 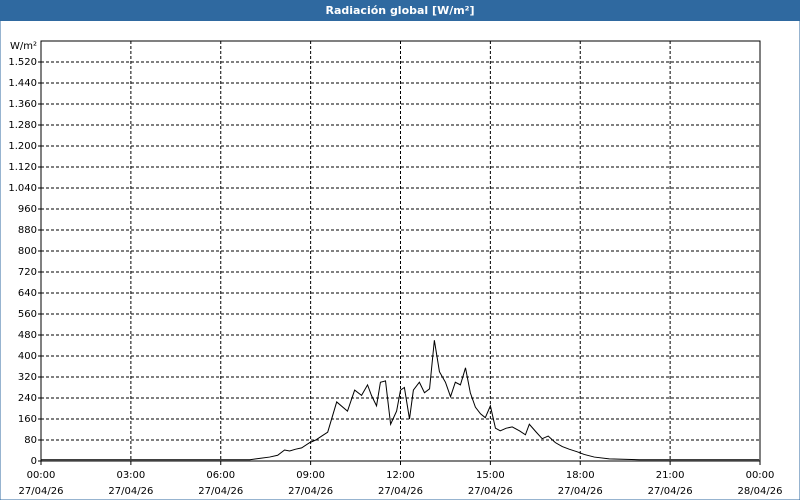 I want to click on x-tick-label: 18:00, so click(x=580, y=475).